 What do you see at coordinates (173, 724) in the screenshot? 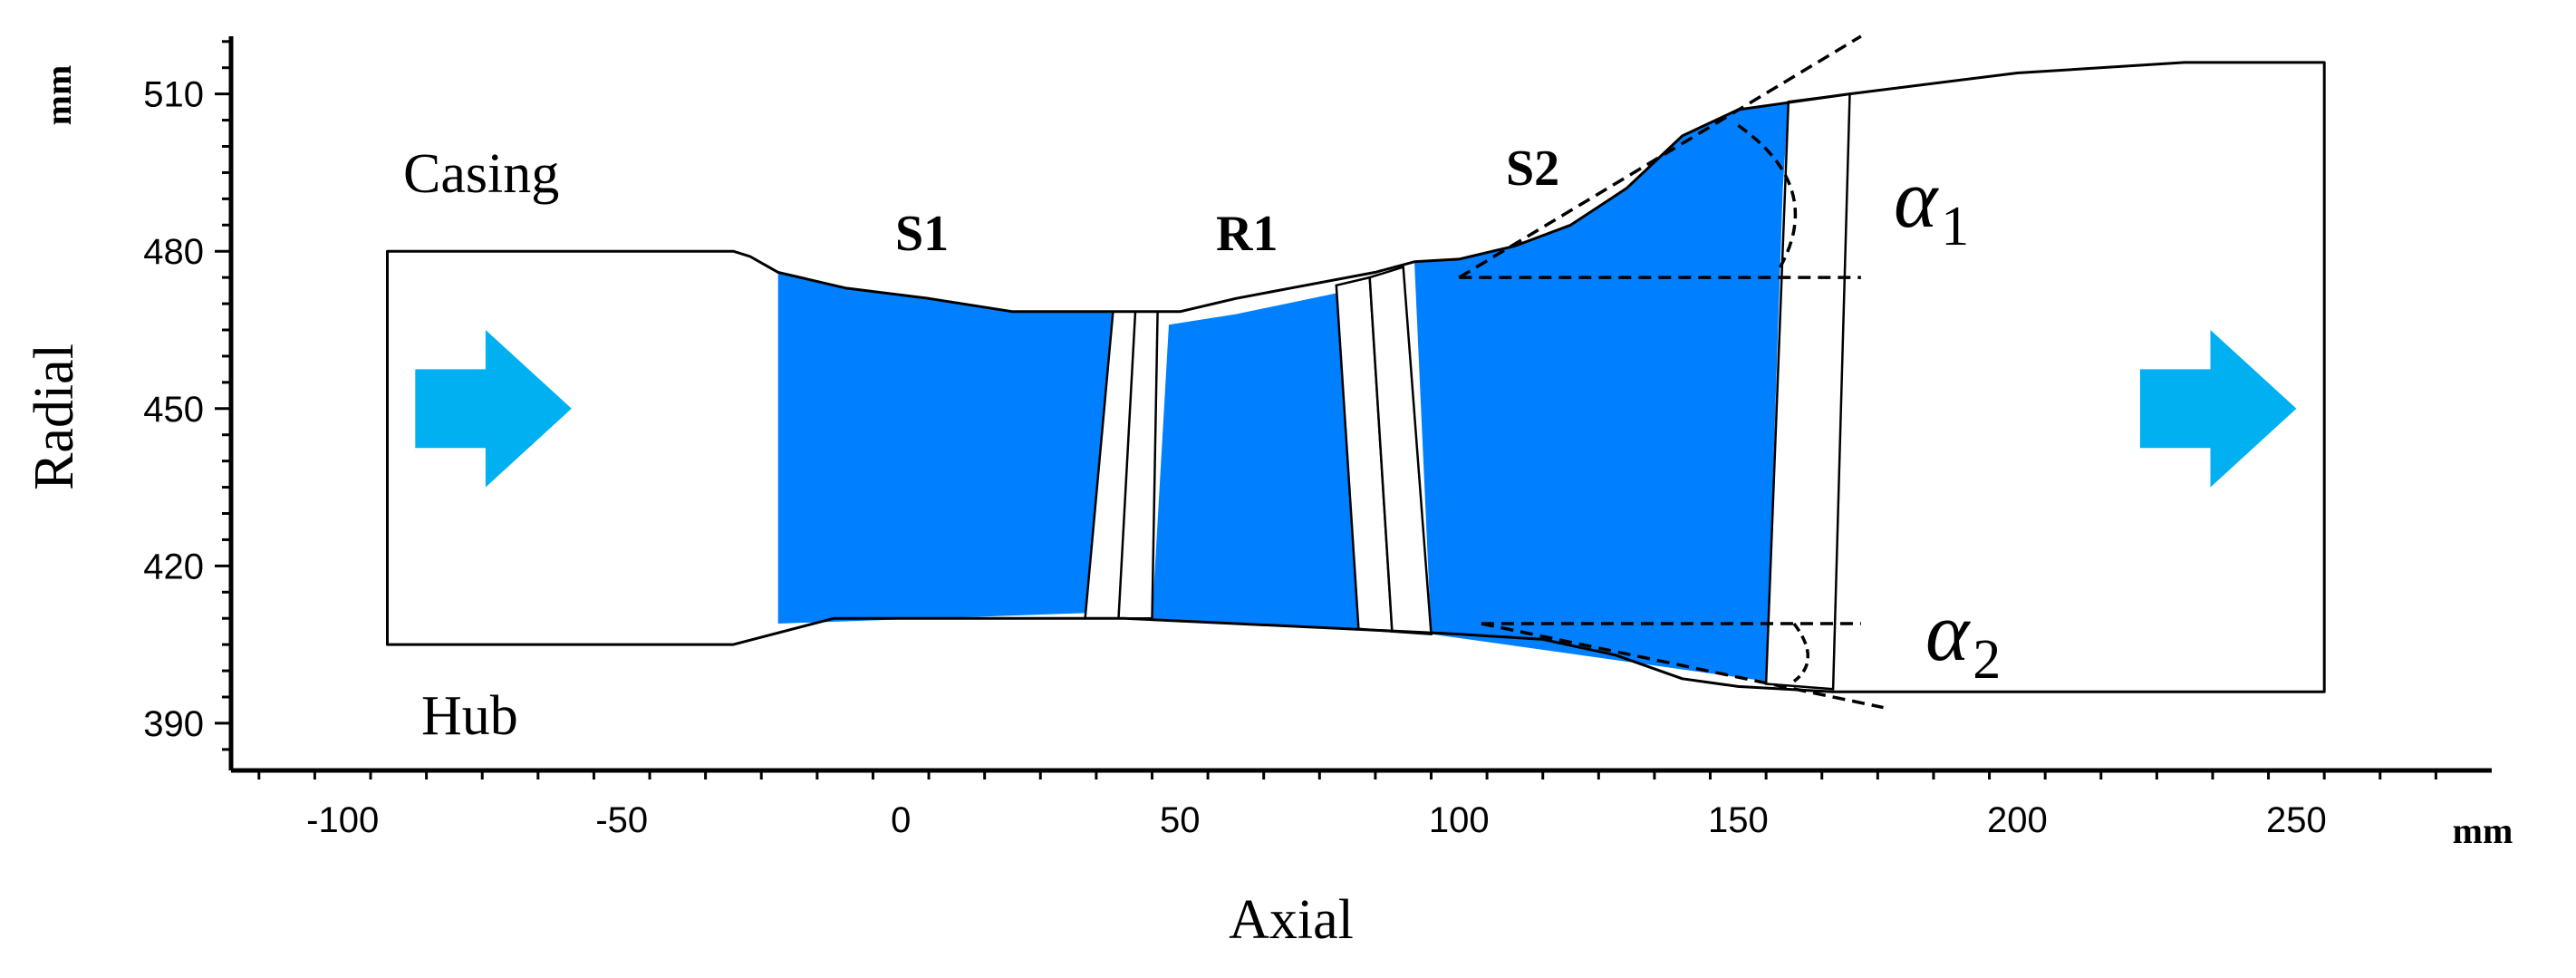
I see `y-tick-label: 390` at bounding box center [173, 724].